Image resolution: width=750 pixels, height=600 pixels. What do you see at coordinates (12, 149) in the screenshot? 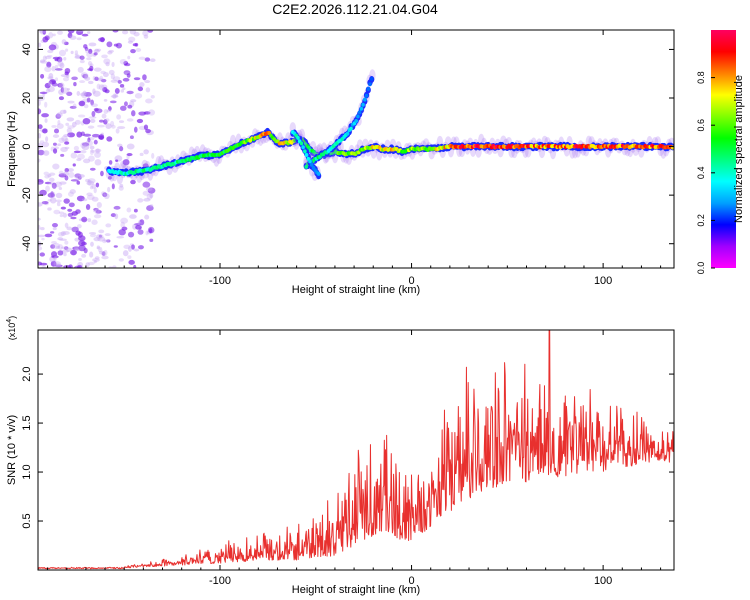
I see `spectrogram-y-axis-label: Frequency (Hz)` at bounding box center [12, 149].